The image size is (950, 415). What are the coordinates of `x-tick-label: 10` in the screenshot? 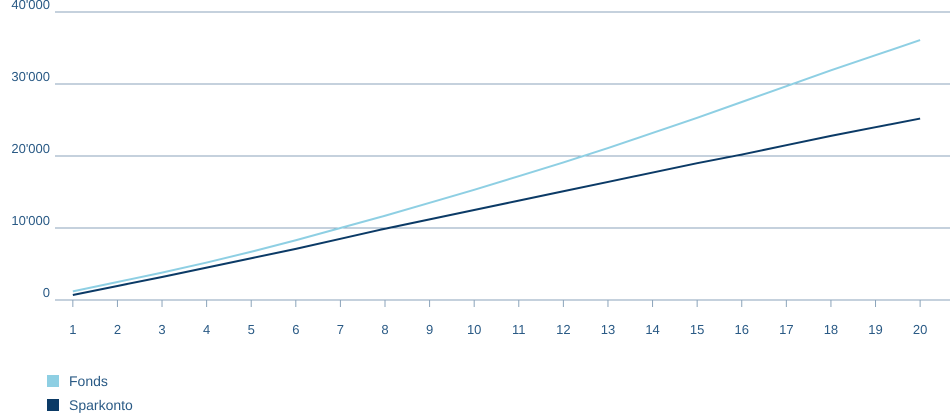 It's located at (474, 329).